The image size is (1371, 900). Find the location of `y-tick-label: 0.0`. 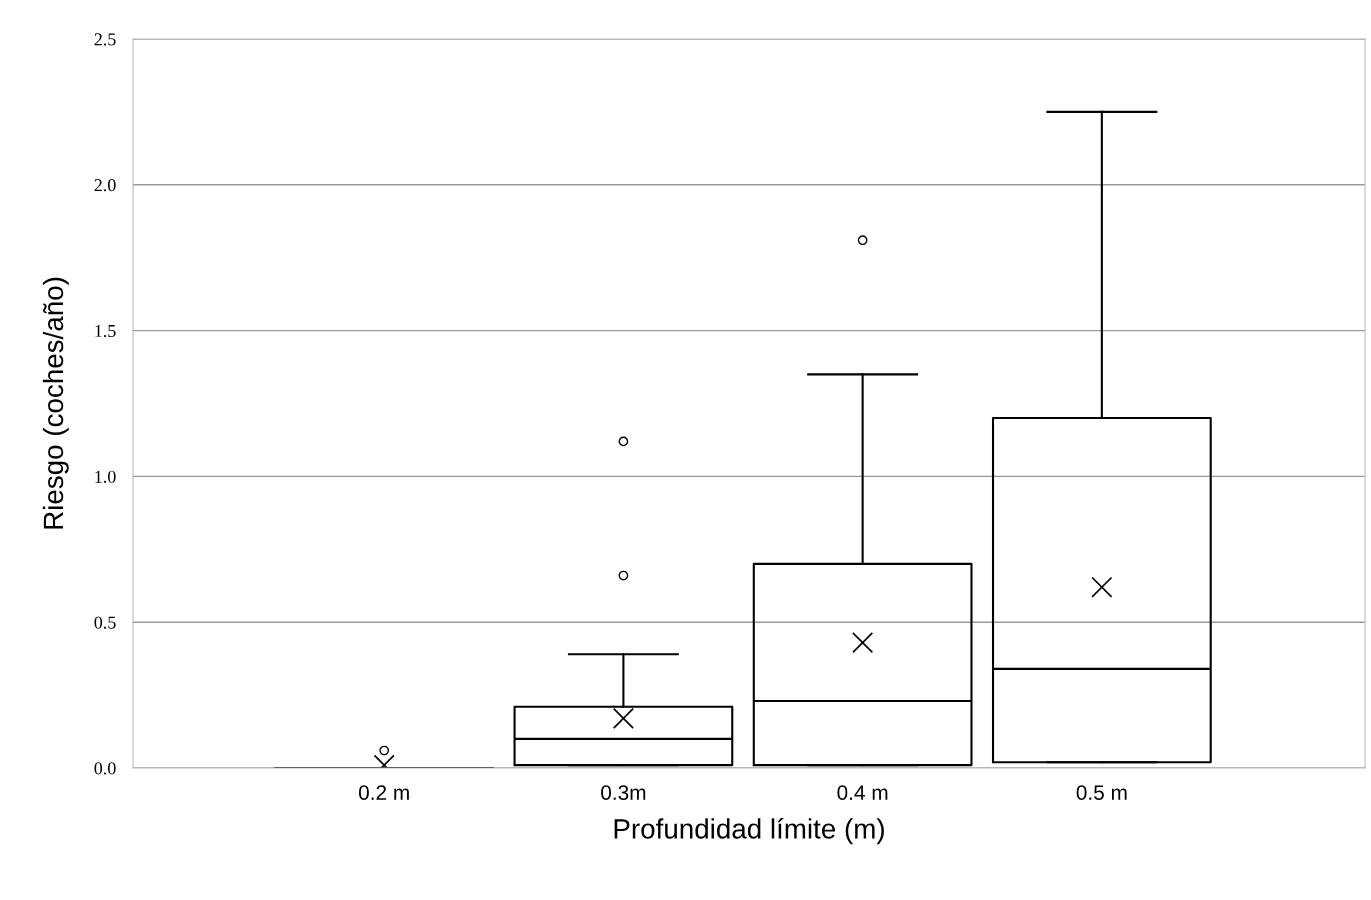

y-tick-label: 0.0 is located at coordinates (105, 768).